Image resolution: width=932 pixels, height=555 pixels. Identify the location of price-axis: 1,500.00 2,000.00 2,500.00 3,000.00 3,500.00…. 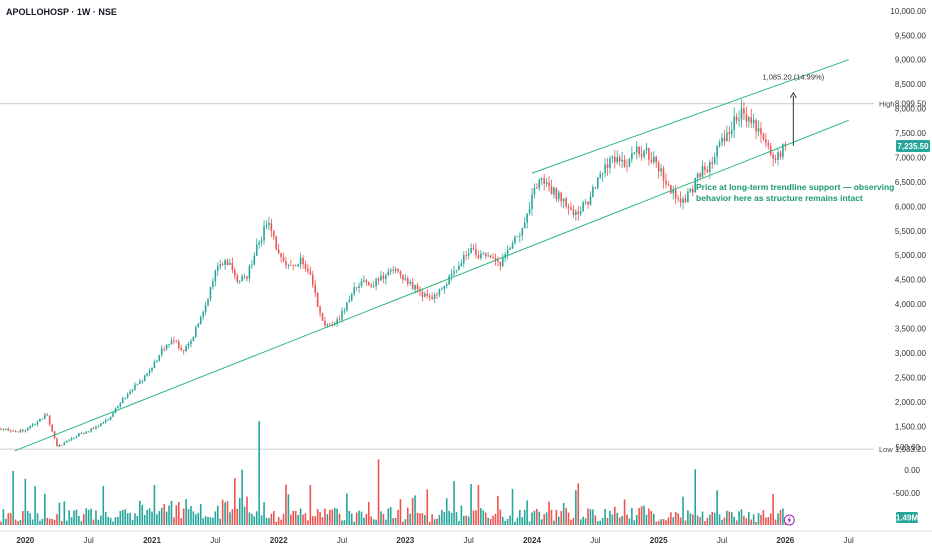
(904, 265).